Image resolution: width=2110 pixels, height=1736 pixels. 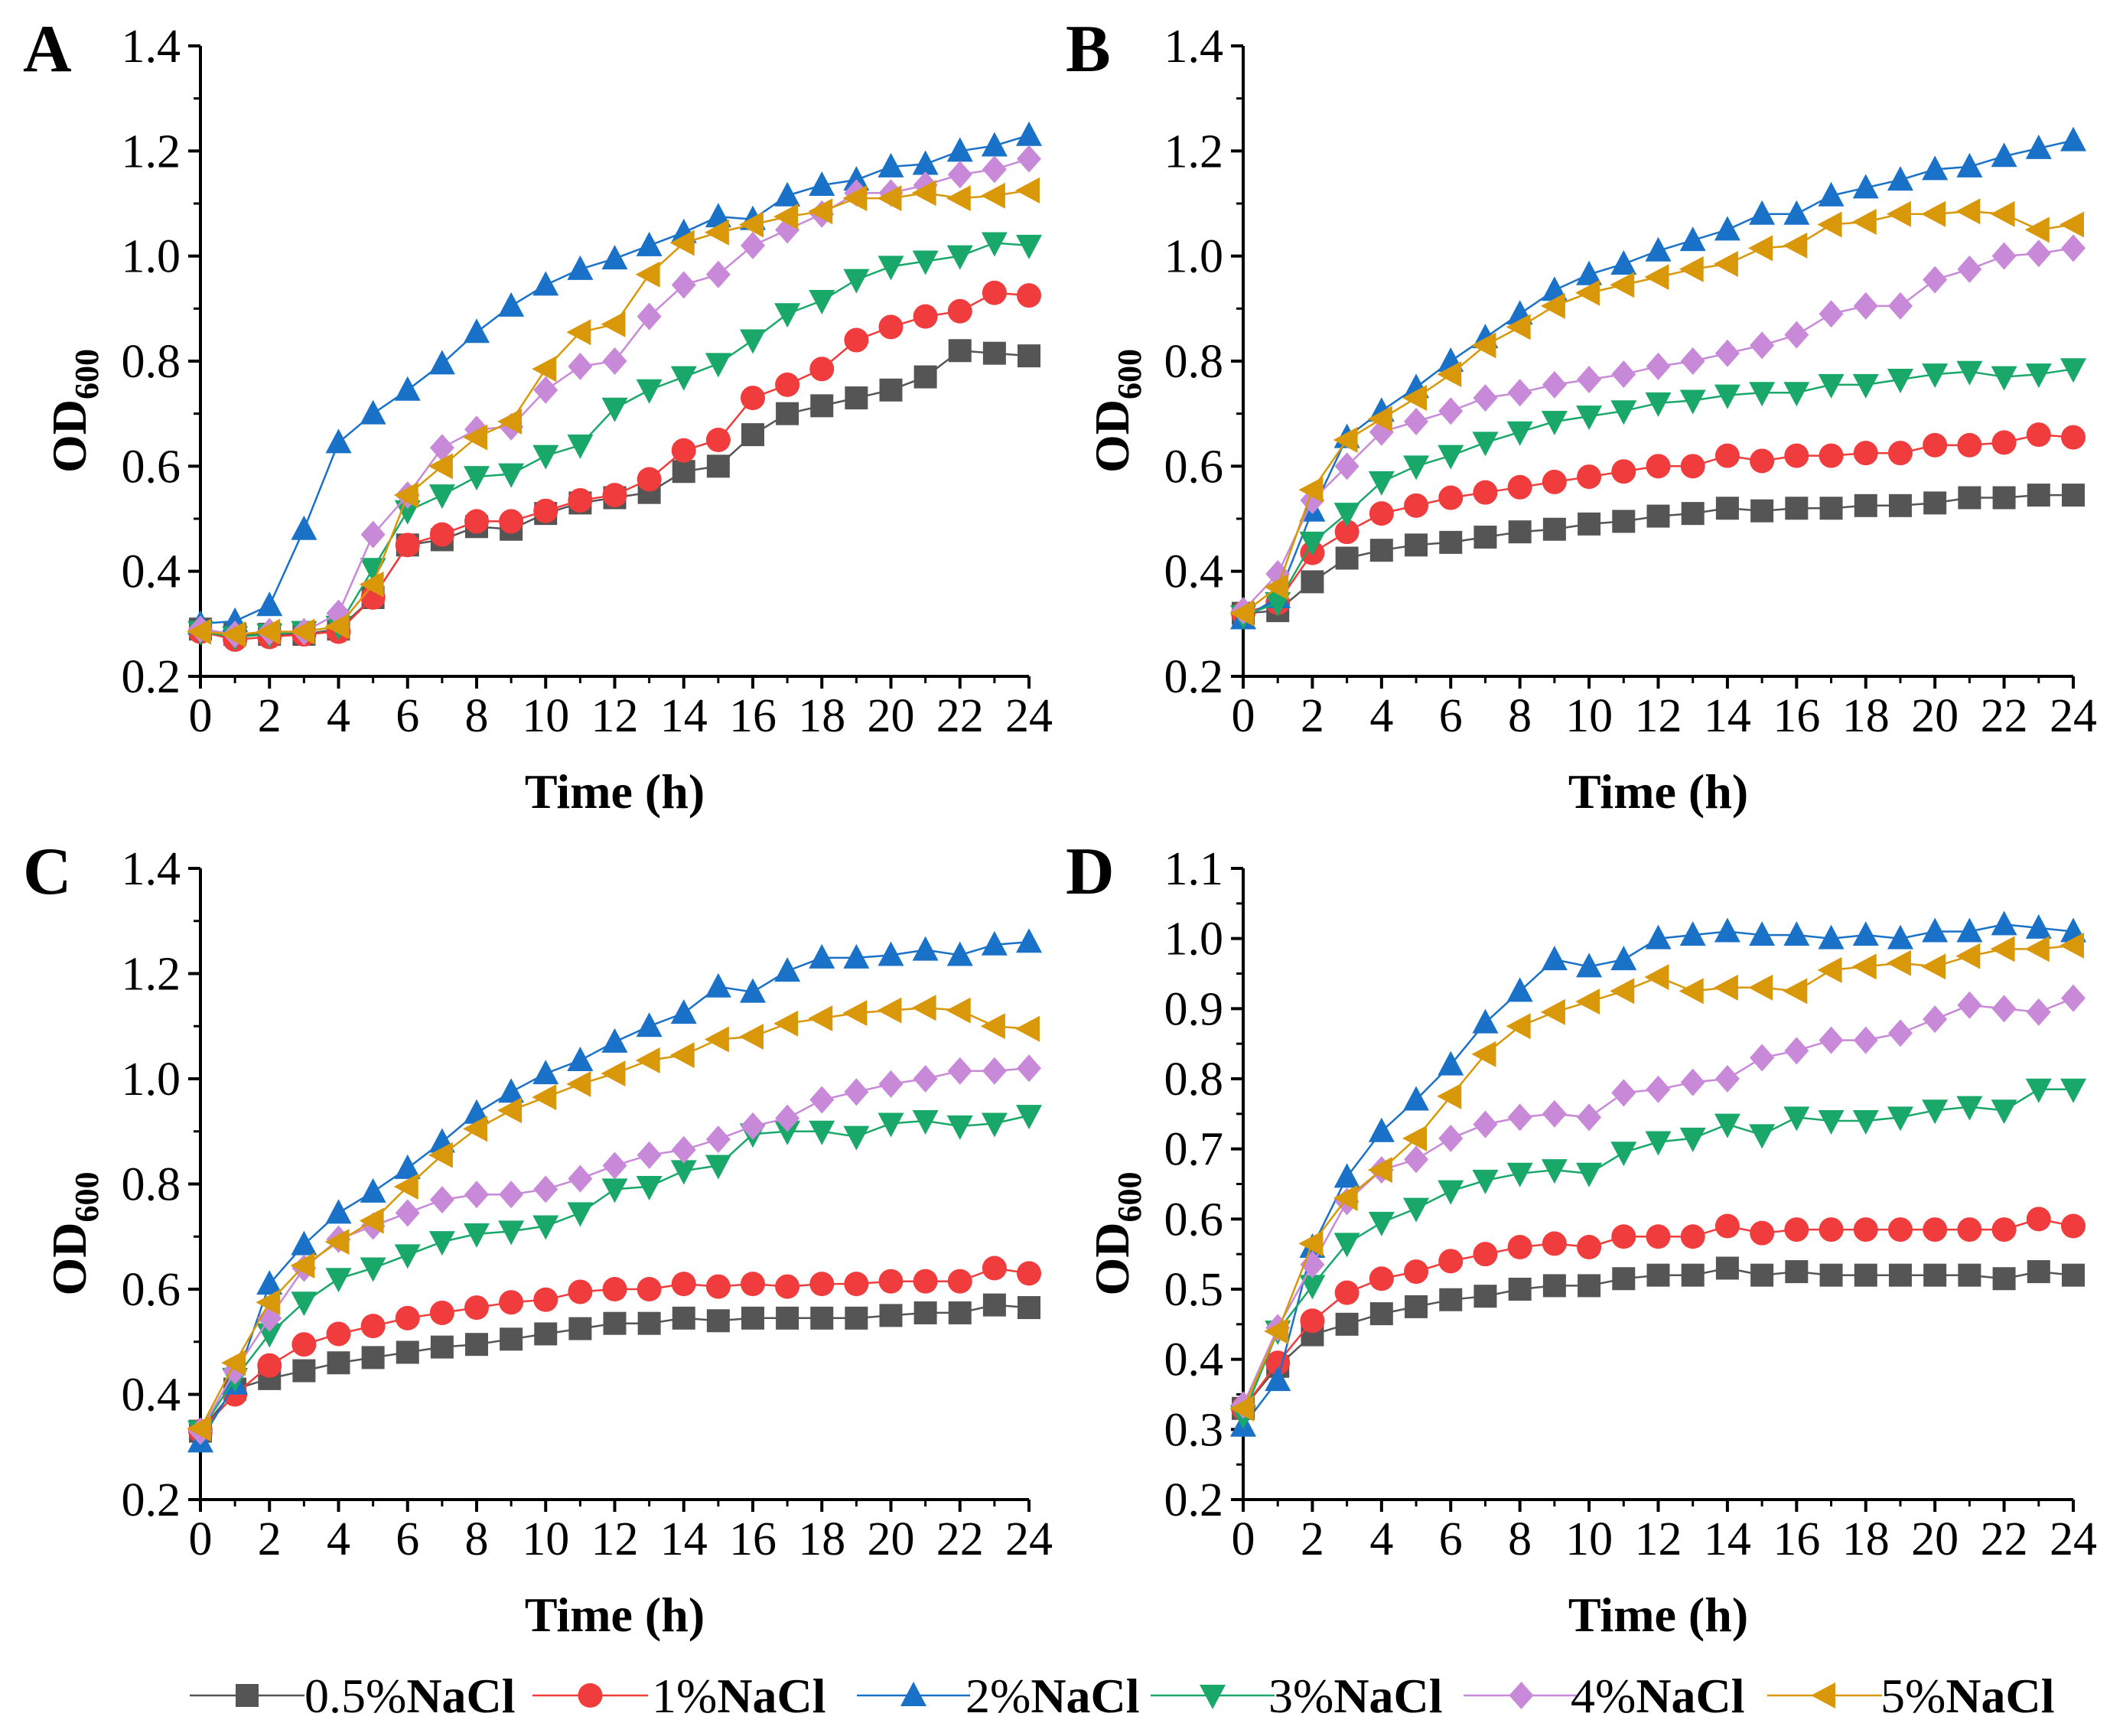 I want to click on x-tick-label: 22, so click(x=2004, y=1539).